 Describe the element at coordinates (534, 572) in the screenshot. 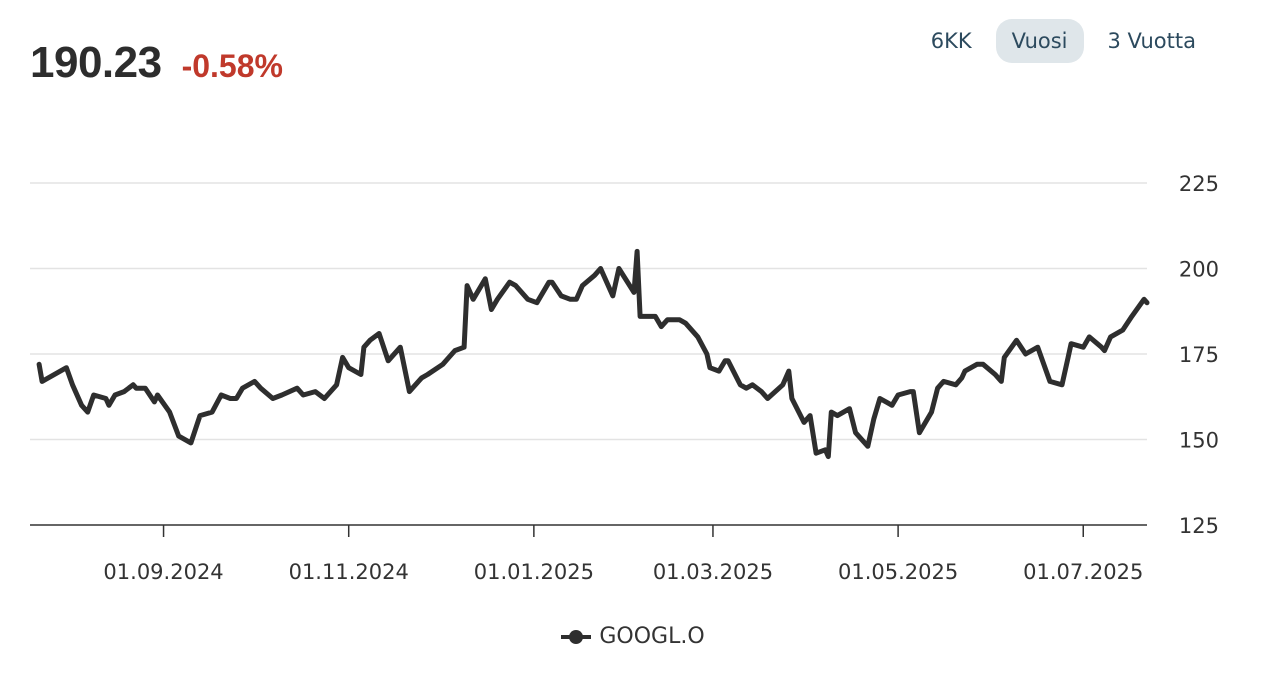

I see `x-tick-label: 01.01.2025` at that location.